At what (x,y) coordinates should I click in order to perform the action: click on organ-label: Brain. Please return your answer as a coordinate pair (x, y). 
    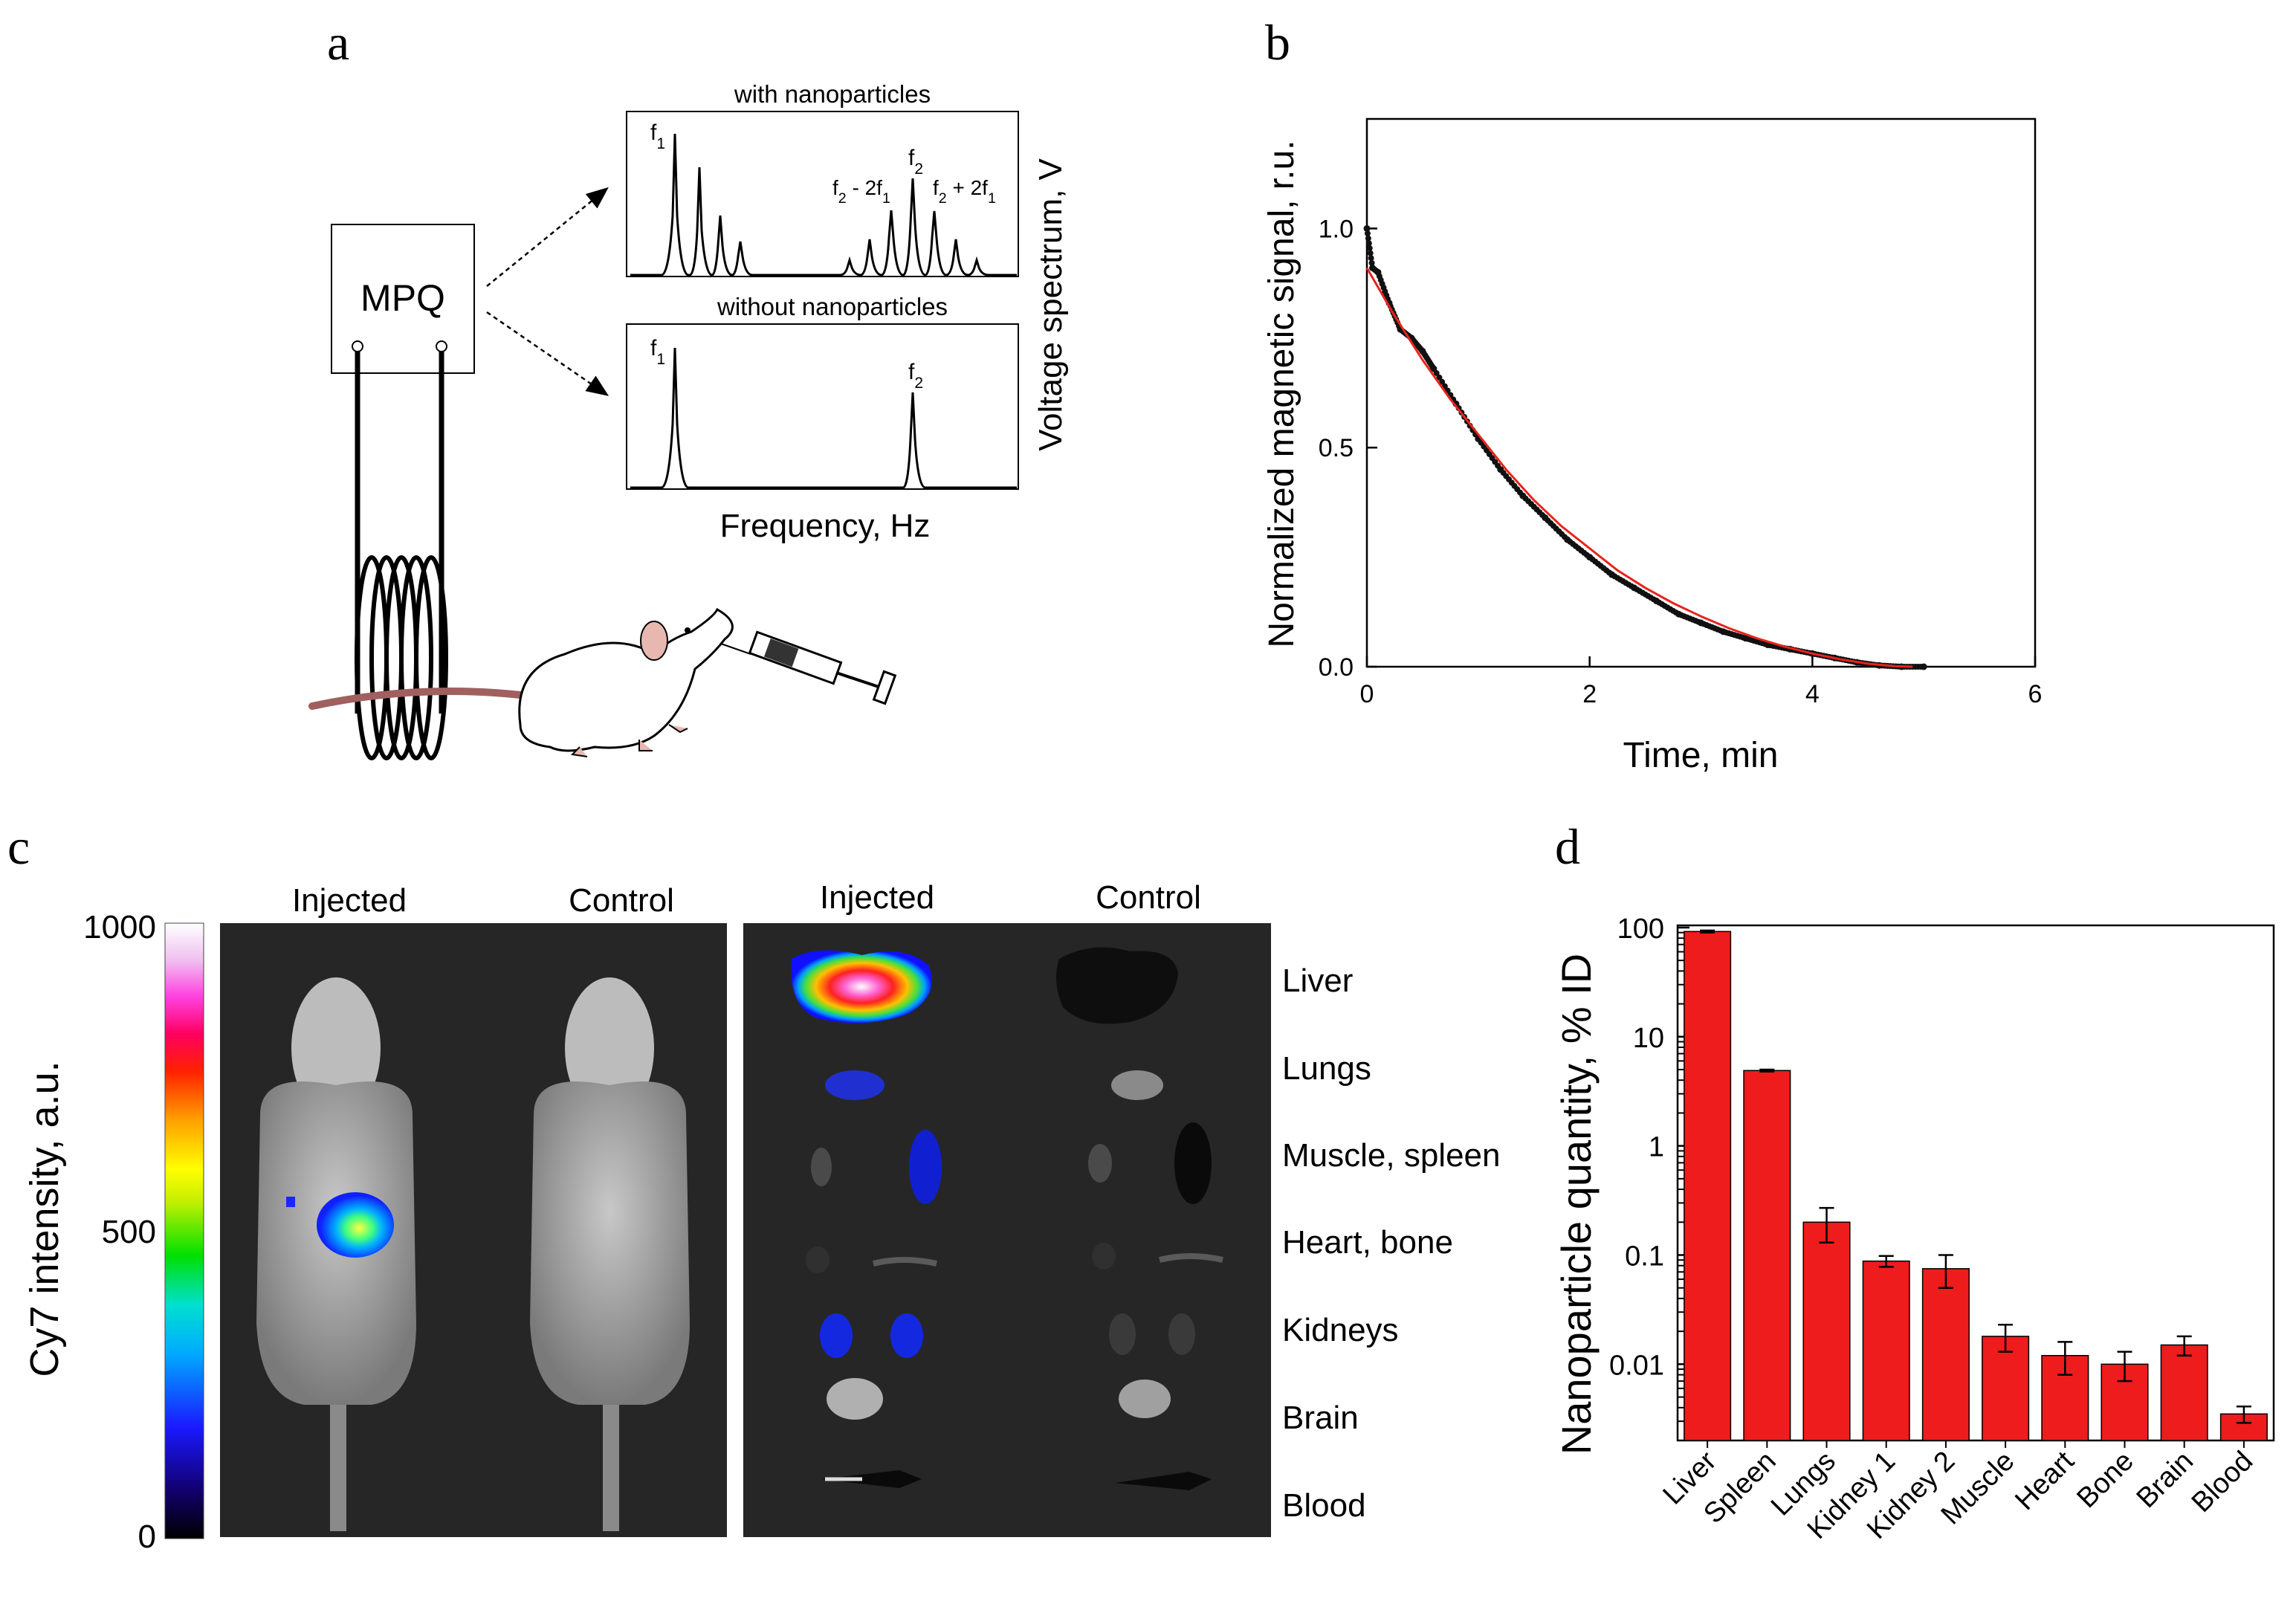
    Looking at the image, I should click on (1320, 1418).